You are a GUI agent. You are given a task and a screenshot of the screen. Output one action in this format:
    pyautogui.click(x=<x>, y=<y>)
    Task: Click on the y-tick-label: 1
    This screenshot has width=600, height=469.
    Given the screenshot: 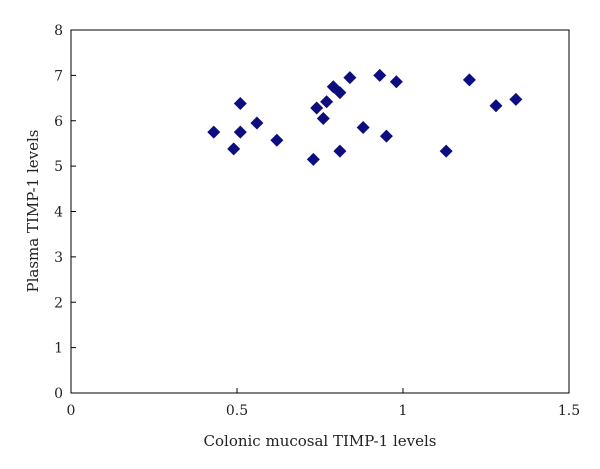 What is the action you would take?
    pyautogui.click(x=58, y=349)
    